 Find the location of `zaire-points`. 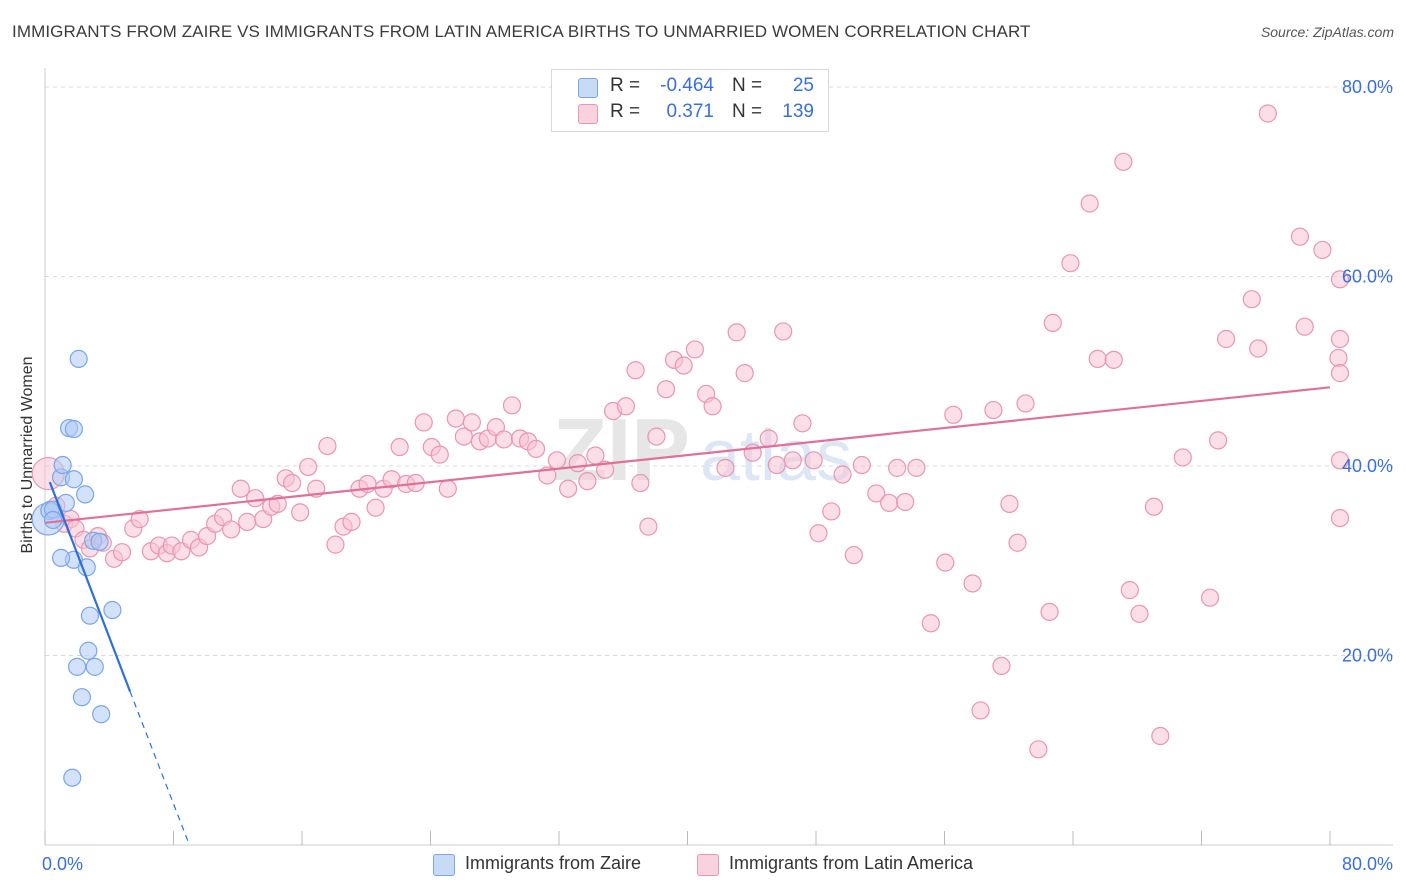

zaire-points is located at coordinates (76, 568).